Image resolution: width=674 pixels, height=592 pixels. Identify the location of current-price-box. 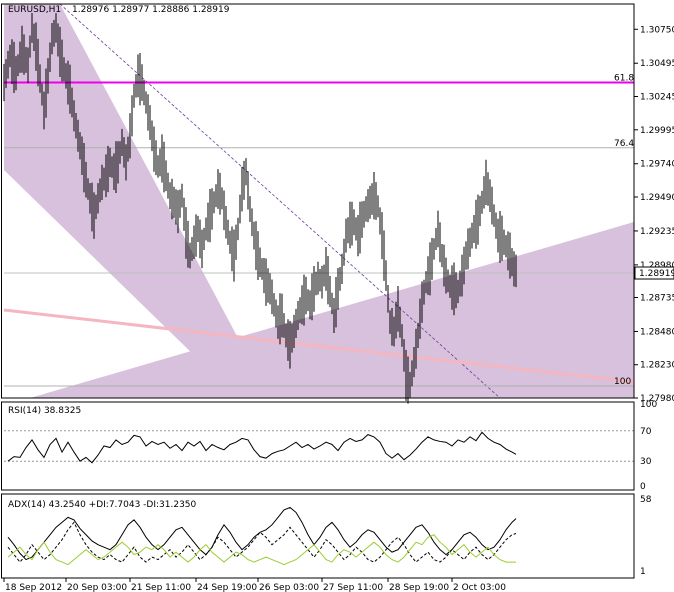
(654, 273).